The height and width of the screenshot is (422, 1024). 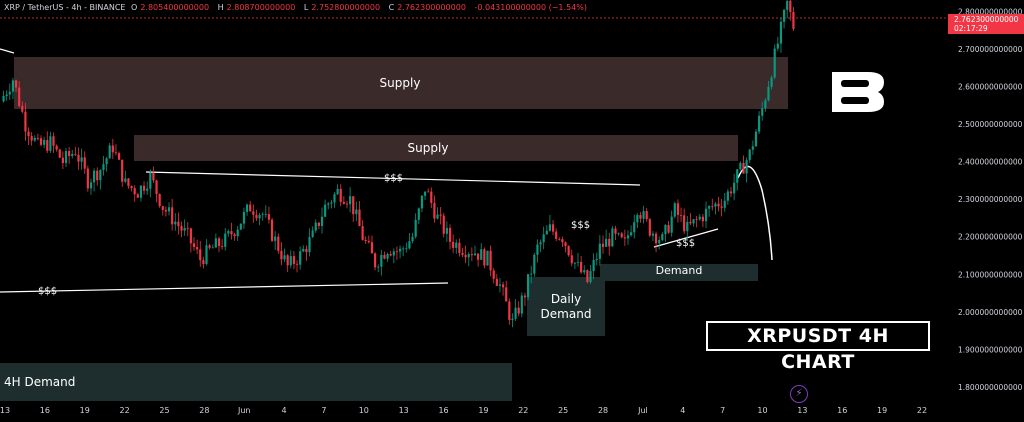 What do you see at coordinates (679, 270) in the screenshot?
I see `demand-right-label: Demand` at bounding box center [679, 270].